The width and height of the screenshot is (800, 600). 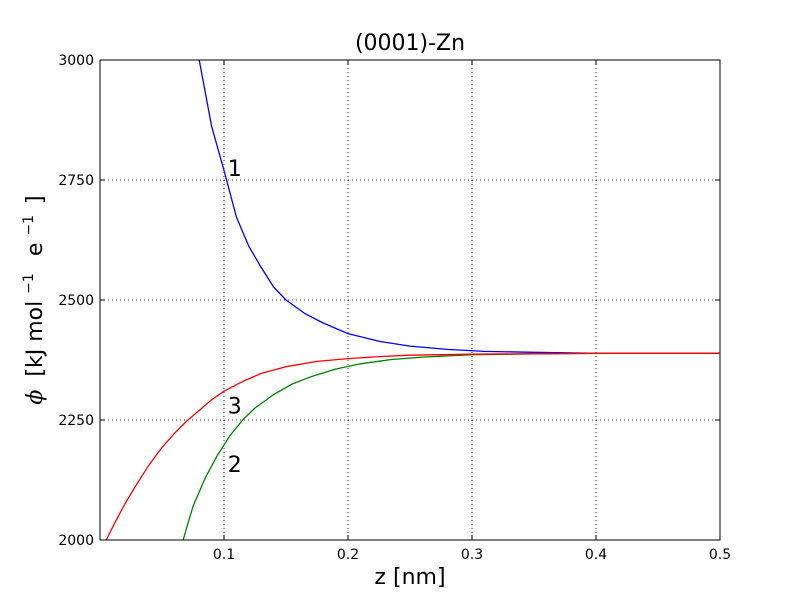 I want to click on y-tick-label: 2000, so click(x=76, y=541).